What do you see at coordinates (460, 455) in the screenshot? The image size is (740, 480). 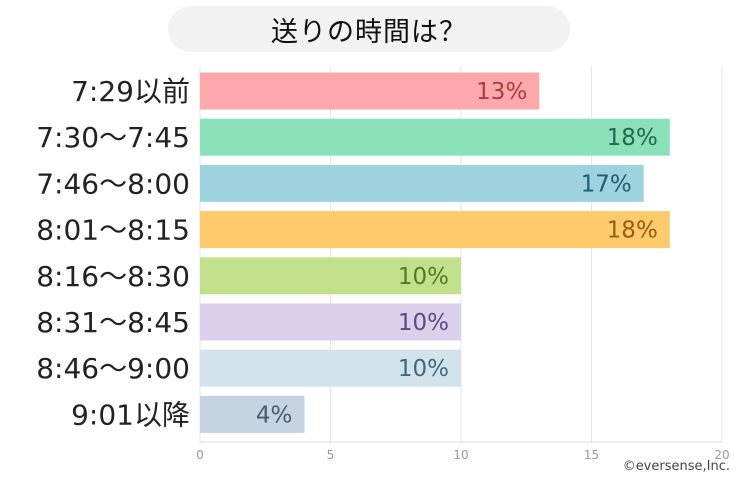 I see `x-tick-label: 10` at bounding box center [460, 455].